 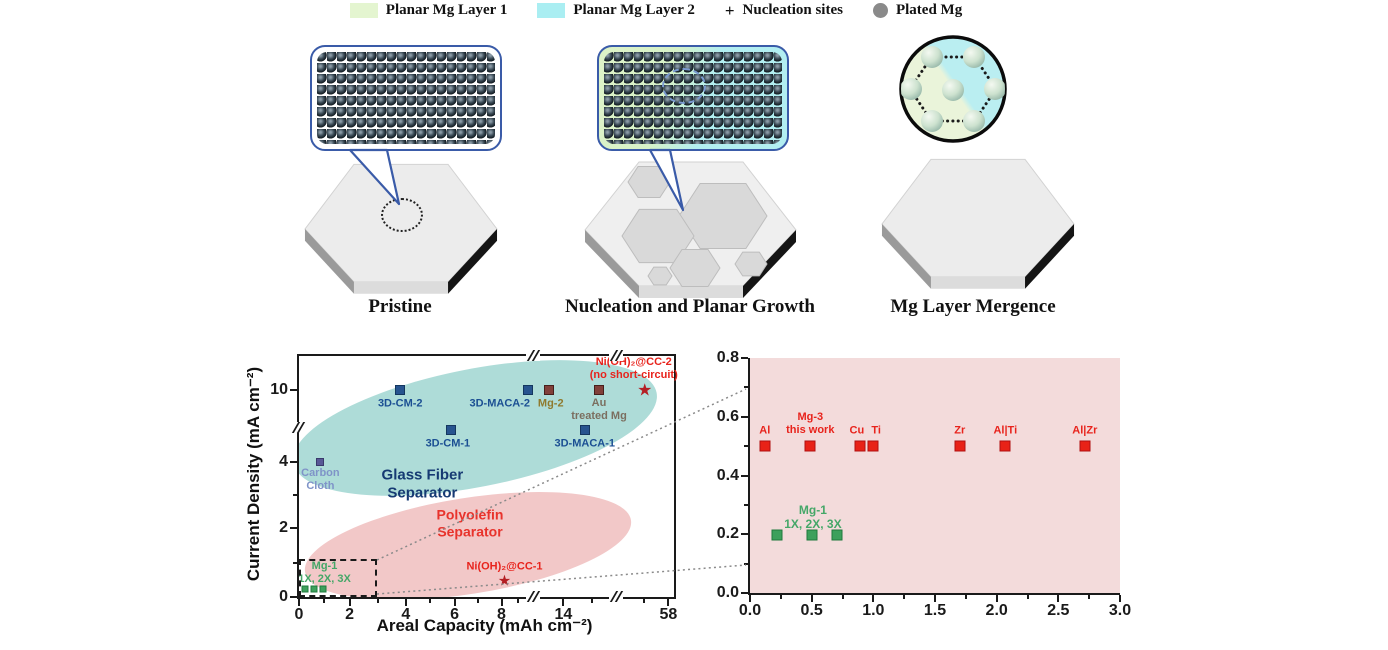 I want to click on point-ni-oh-cc-2-no-short-circuit: ★, so click(x=645, y=390).